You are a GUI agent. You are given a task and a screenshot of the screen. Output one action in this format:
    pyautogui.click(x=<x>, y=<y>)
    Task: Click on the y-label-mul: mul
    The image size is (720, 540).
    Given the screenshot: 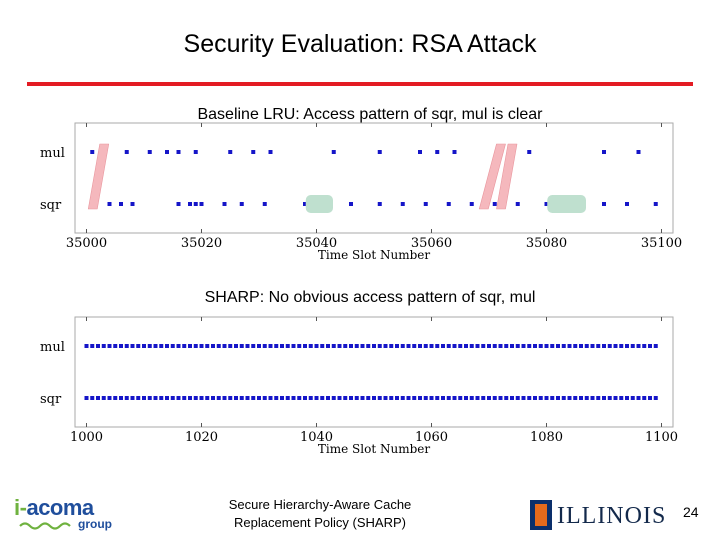 What is the action you would take?
    pyautogui.click(x=52, y=347)
    